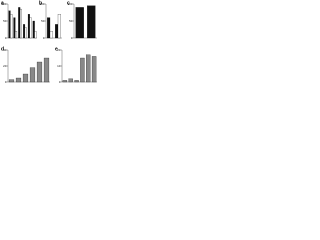  What do you see at coordinates (2, 49) in the screenshot?
I see `panel-label: d` at bounding box center [2, 49].